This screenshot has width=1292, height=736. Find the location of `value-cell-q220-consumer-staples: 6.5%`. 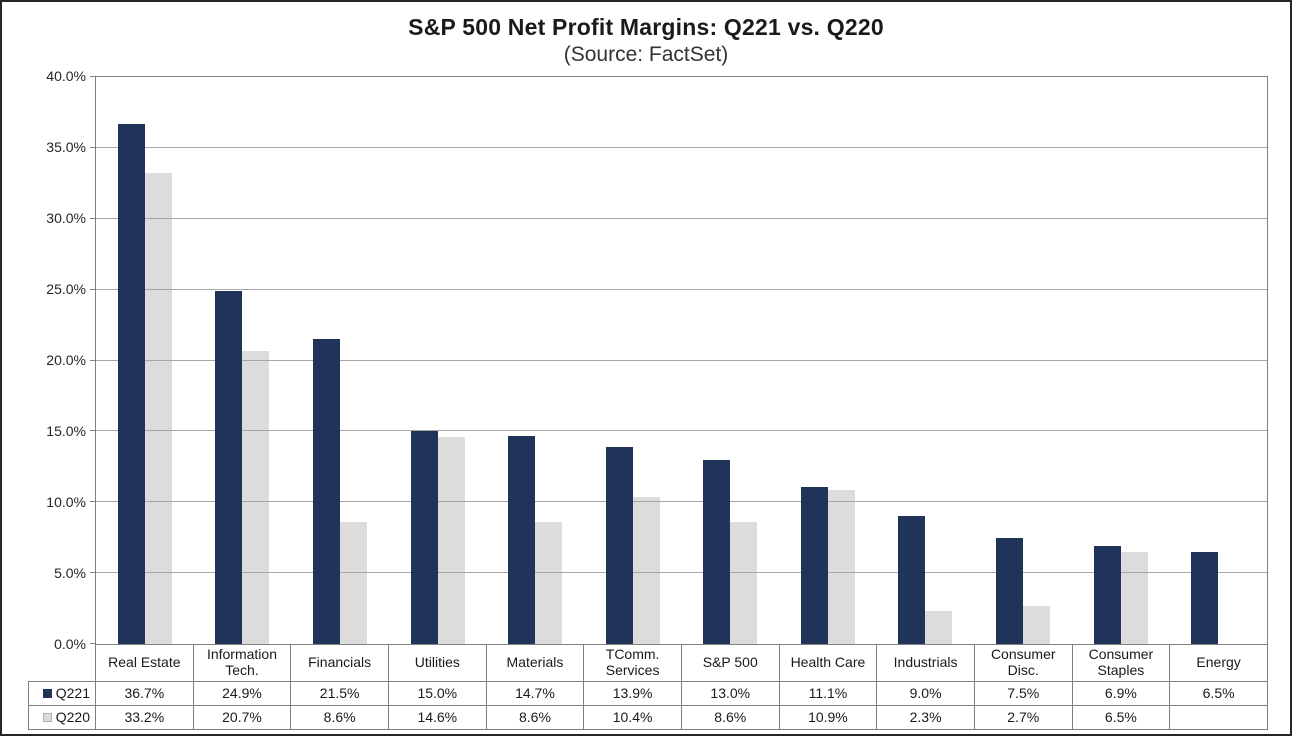

value-cell-q220-consumer-staples: 6.5% is located at coordinates (1121, 717).